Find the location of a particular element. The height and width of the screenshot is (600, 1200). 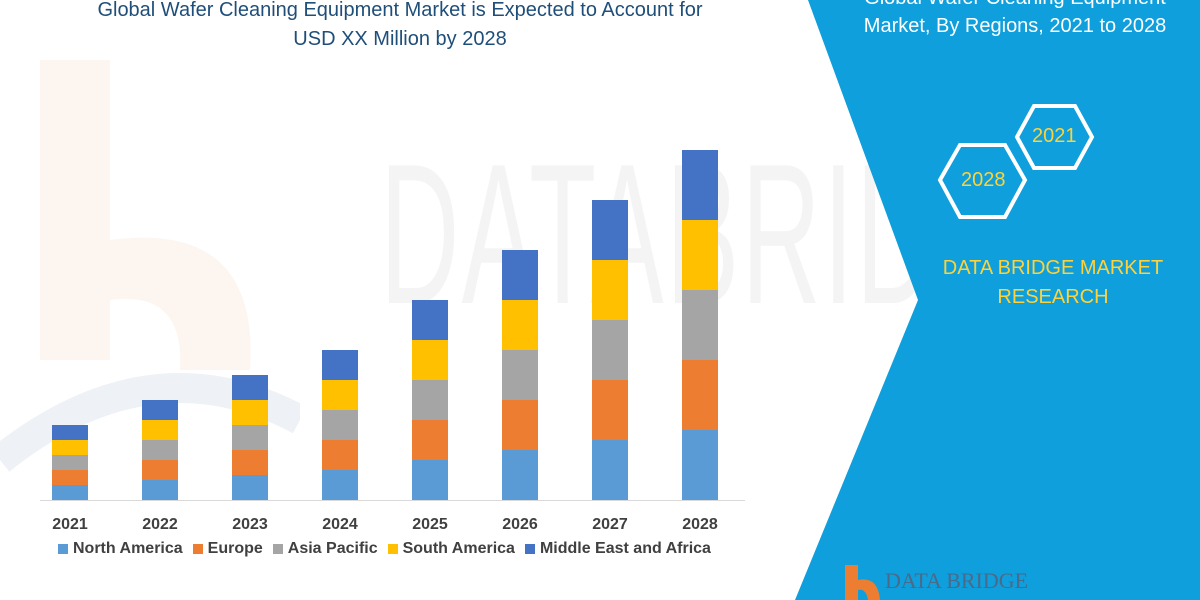

hexagon-2028 is located at coordinates (982, 181).